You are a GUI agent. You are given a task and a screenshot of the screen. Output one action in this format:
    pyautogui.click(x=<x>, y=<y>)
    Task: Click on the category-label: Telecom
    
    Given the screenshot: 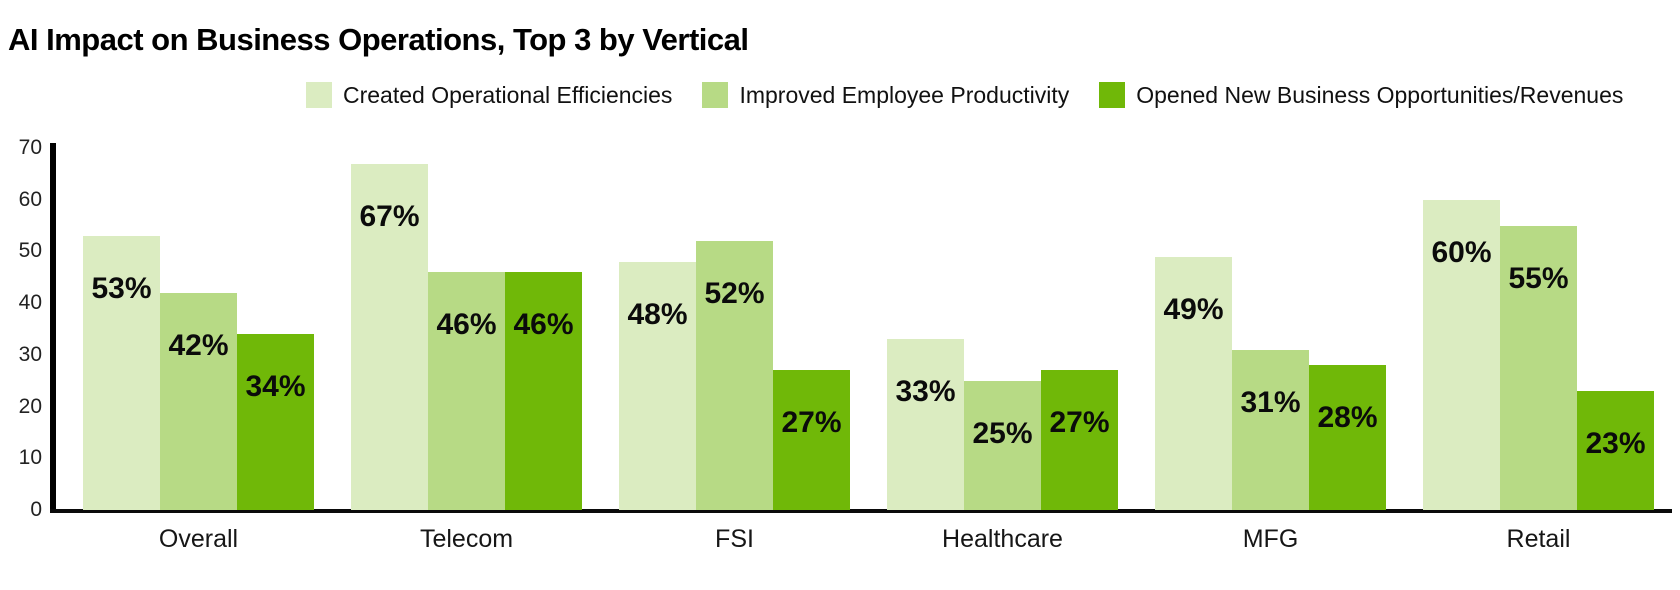 What is the action you would take?
    pyautogui.click(x=466, y=539)
    